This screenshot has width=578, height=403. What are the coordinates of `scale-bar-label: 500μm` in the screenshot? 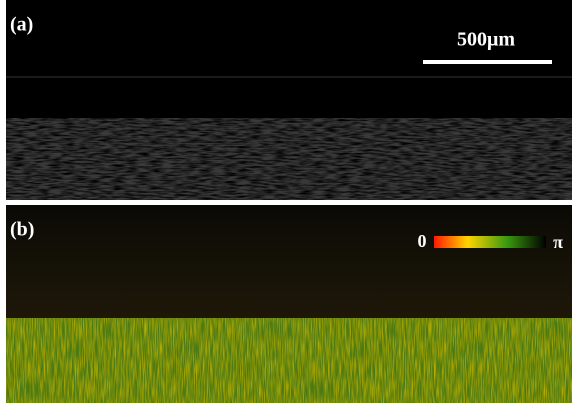 It's located at (486, 40).